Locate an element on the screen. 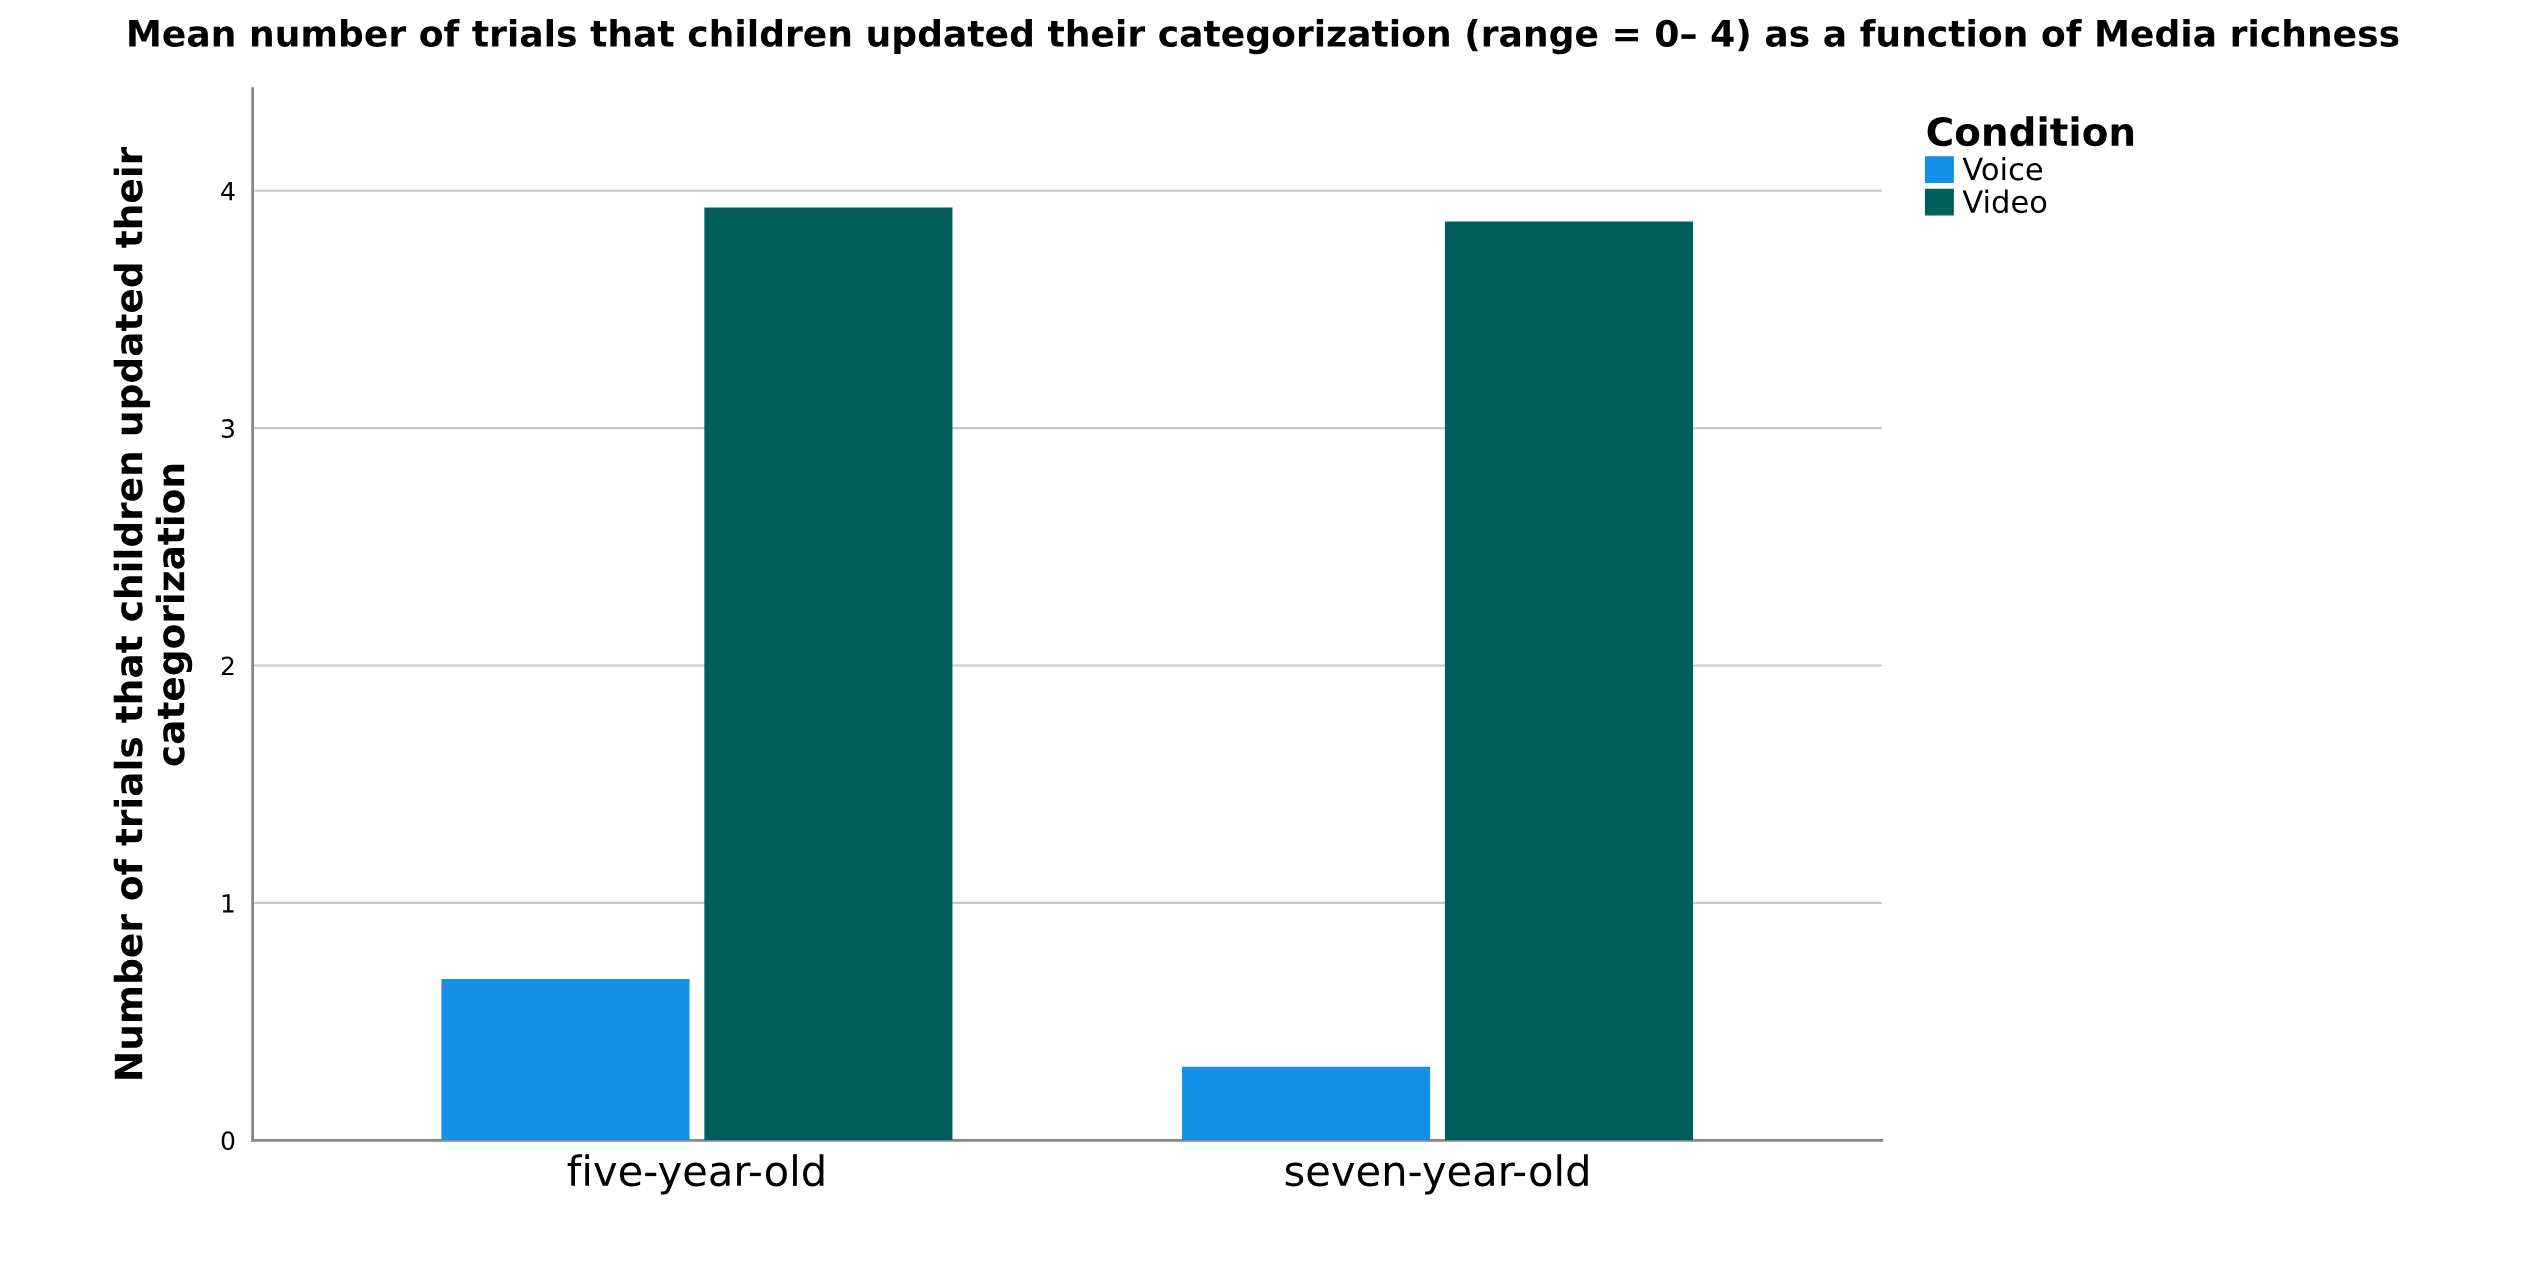  chart-title: Mean number of trials that children updated their categorization (range = 0– 4) as a function of Media richness is located at coordinates (1264, 37).